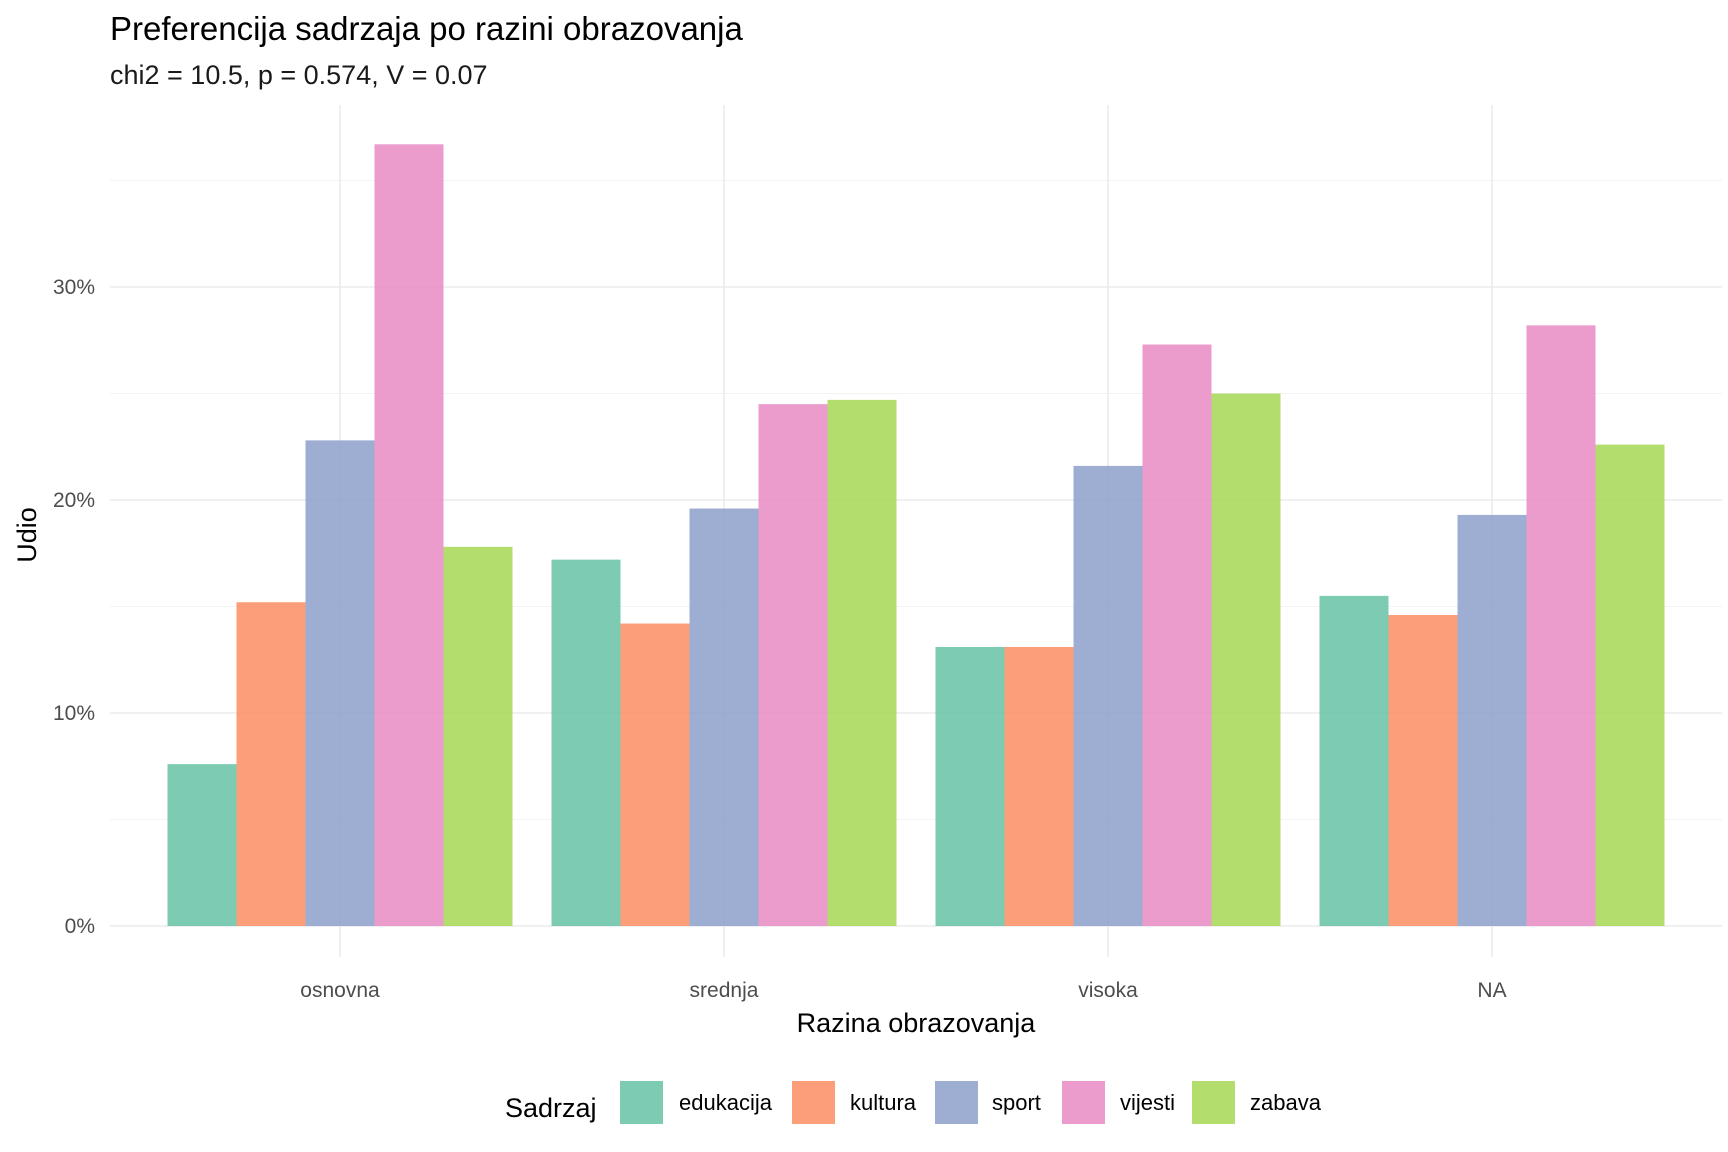  I want to click on bar-zabava-osnovna, so click(478, 736).